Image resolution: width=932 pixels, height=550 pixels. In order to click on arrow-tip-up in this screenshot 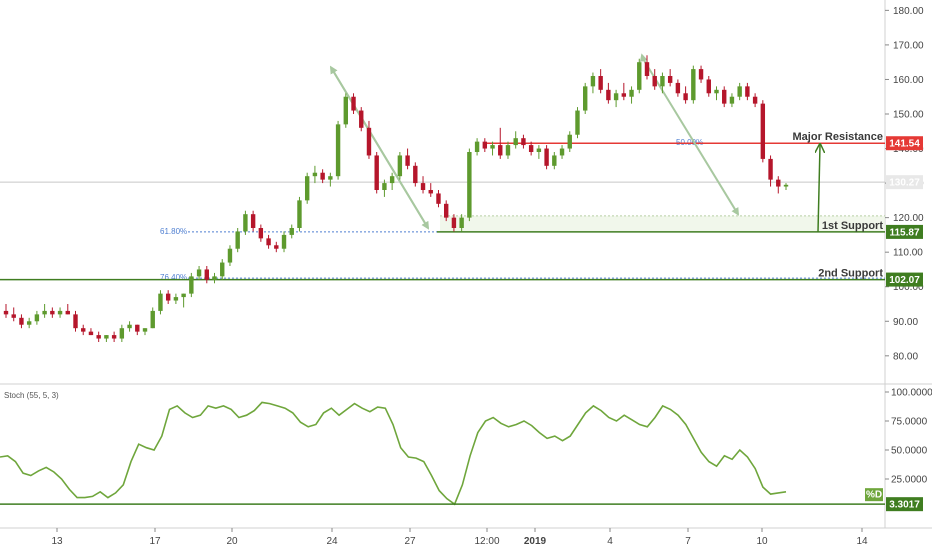, I will do `click(643, 58)`.